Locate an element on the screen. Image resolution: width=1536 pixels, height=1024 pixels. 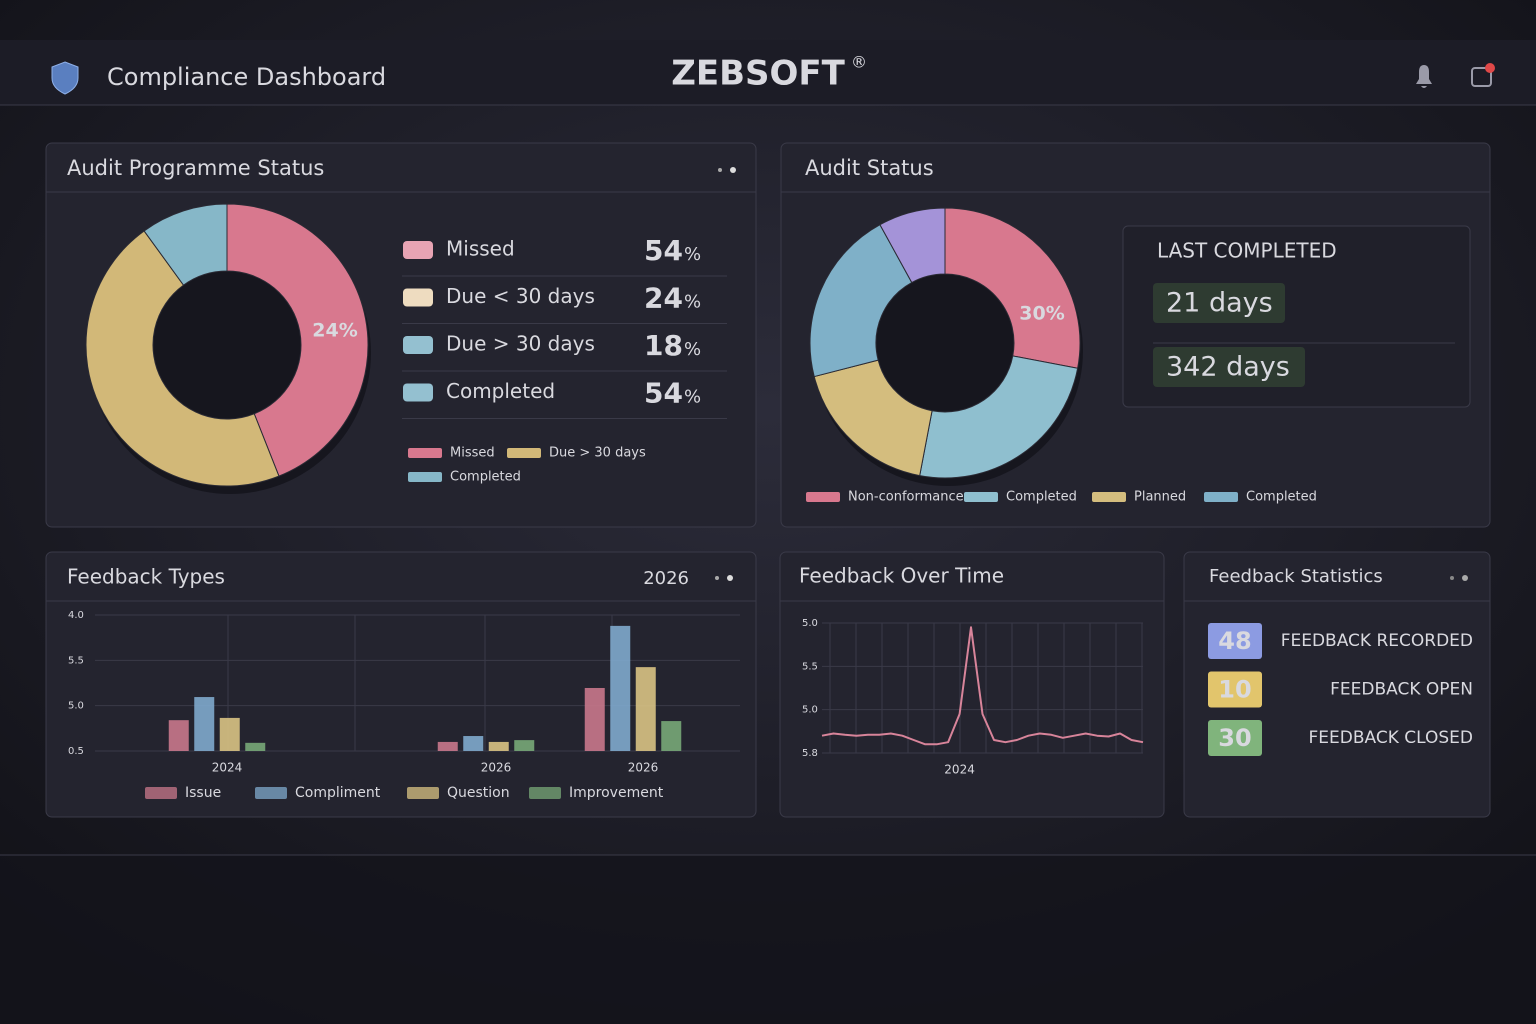
bell-icon is located at coordinates (1424, 76).